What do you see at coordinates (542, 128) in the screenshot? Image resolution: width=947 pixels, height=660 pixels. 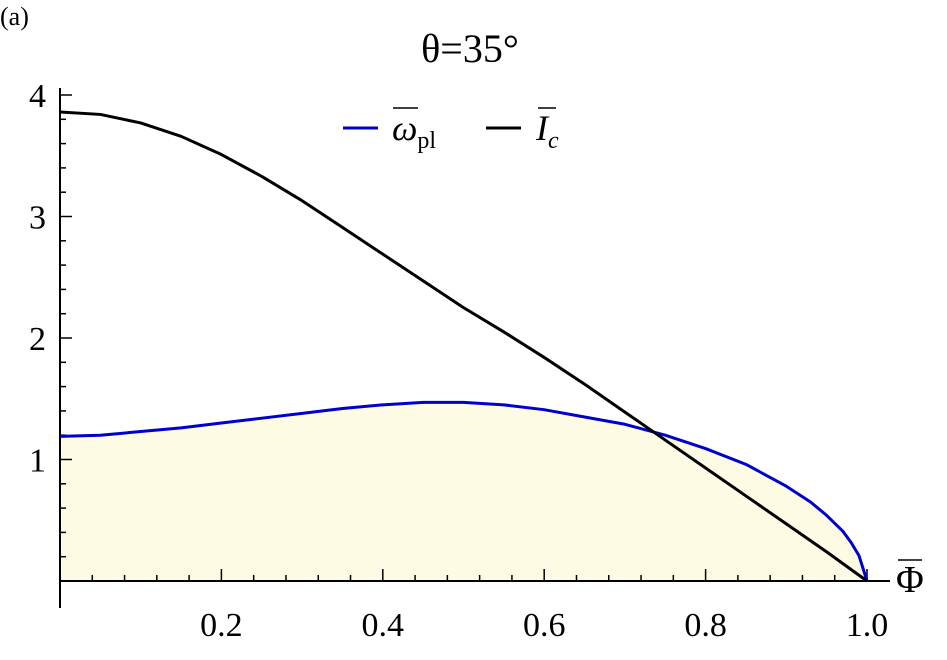 I see `legend-ic-symbol: I` at bounding box center [542, 128].